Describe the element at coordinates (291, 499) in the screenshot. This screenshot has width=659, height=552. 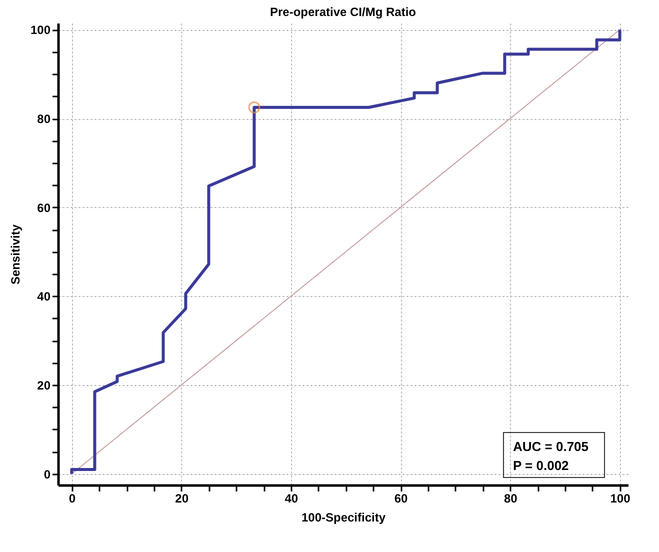
I see `x-tick-label: 40` at that location.